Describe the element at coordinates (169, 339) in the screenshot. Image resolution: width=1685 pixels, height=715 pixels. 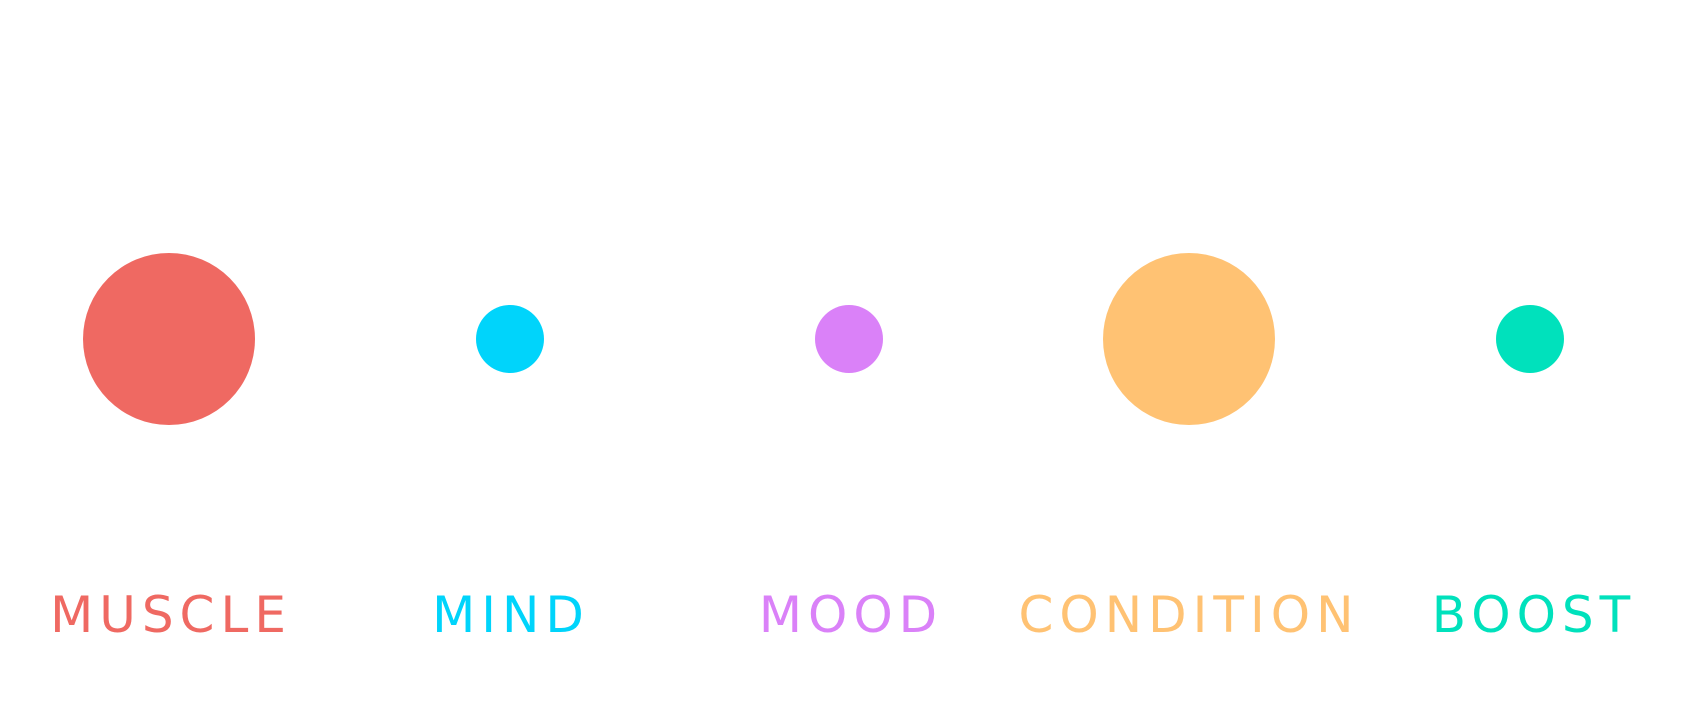
I see `muscle-dot` at that location.